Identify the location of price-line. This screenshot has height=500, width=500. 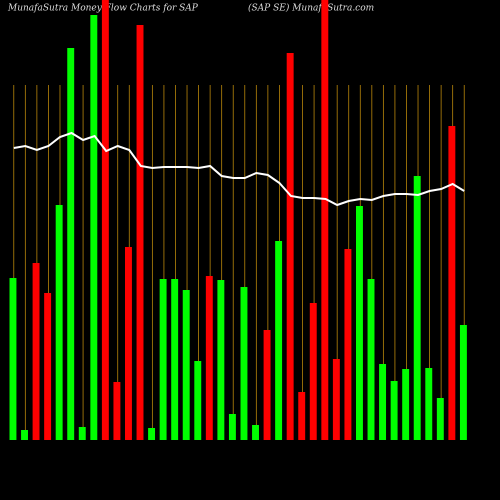
(239, 169).